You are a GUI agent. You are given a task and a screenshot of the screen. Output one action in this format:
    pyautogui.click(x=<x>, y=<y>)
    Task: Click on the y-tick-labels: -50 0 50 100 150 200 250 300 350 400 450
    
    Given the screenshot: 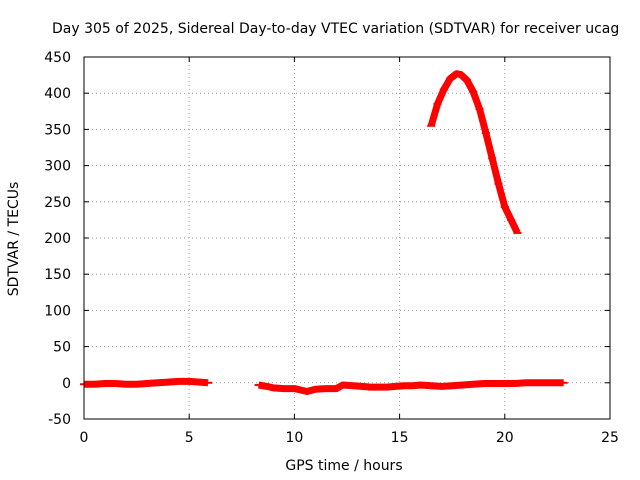 What is the action you would take?
    pyautogui.click(x=57, y=239)
    